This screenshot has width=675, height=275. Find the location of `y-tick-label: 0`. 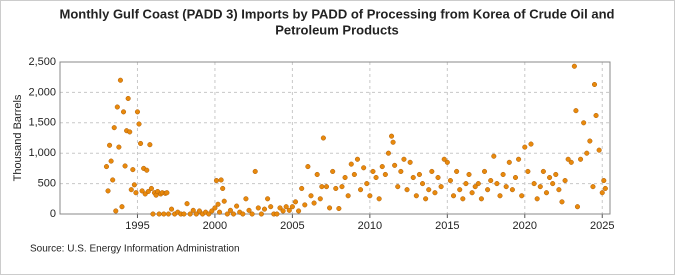

y-tick-label: 0 is located at coordinates (53, 214).